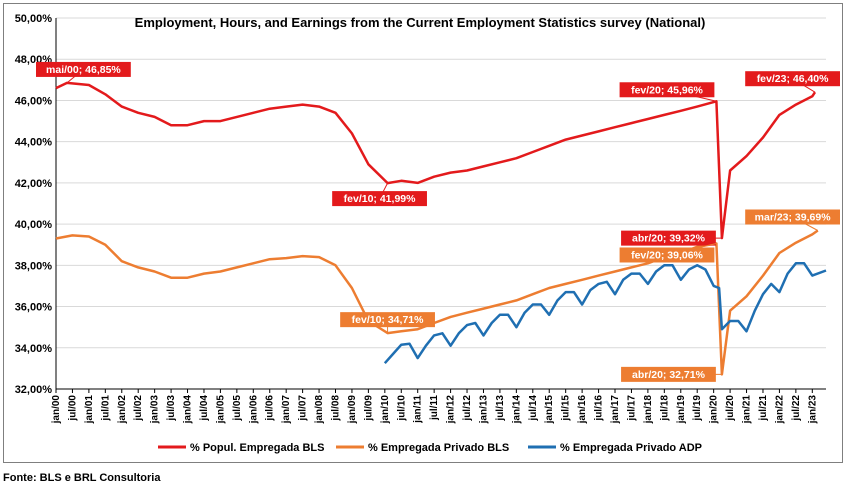  What do you see at coordinates (730, 408) in the screenshot?
I see `x-tick-label: jul/20` at bounding box center [730, 408].